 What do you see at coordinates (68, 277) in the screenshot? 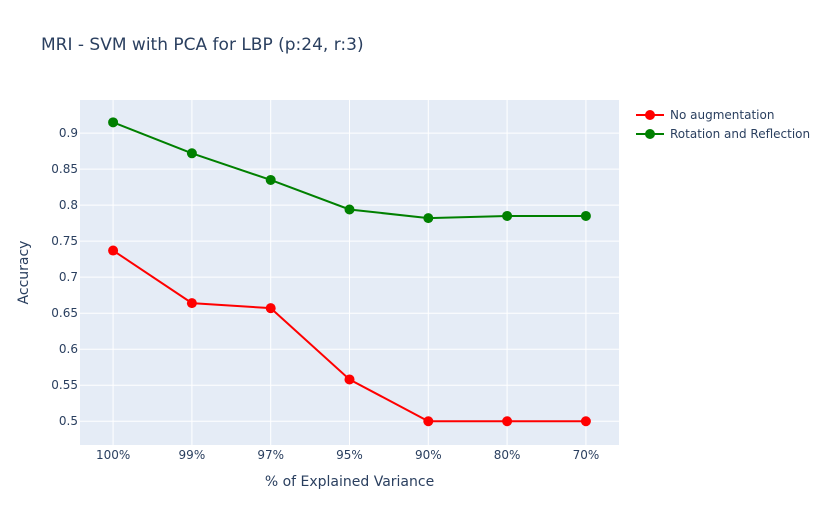
I see `y-tick-label: 0.7` at bounding box center [68, 277].